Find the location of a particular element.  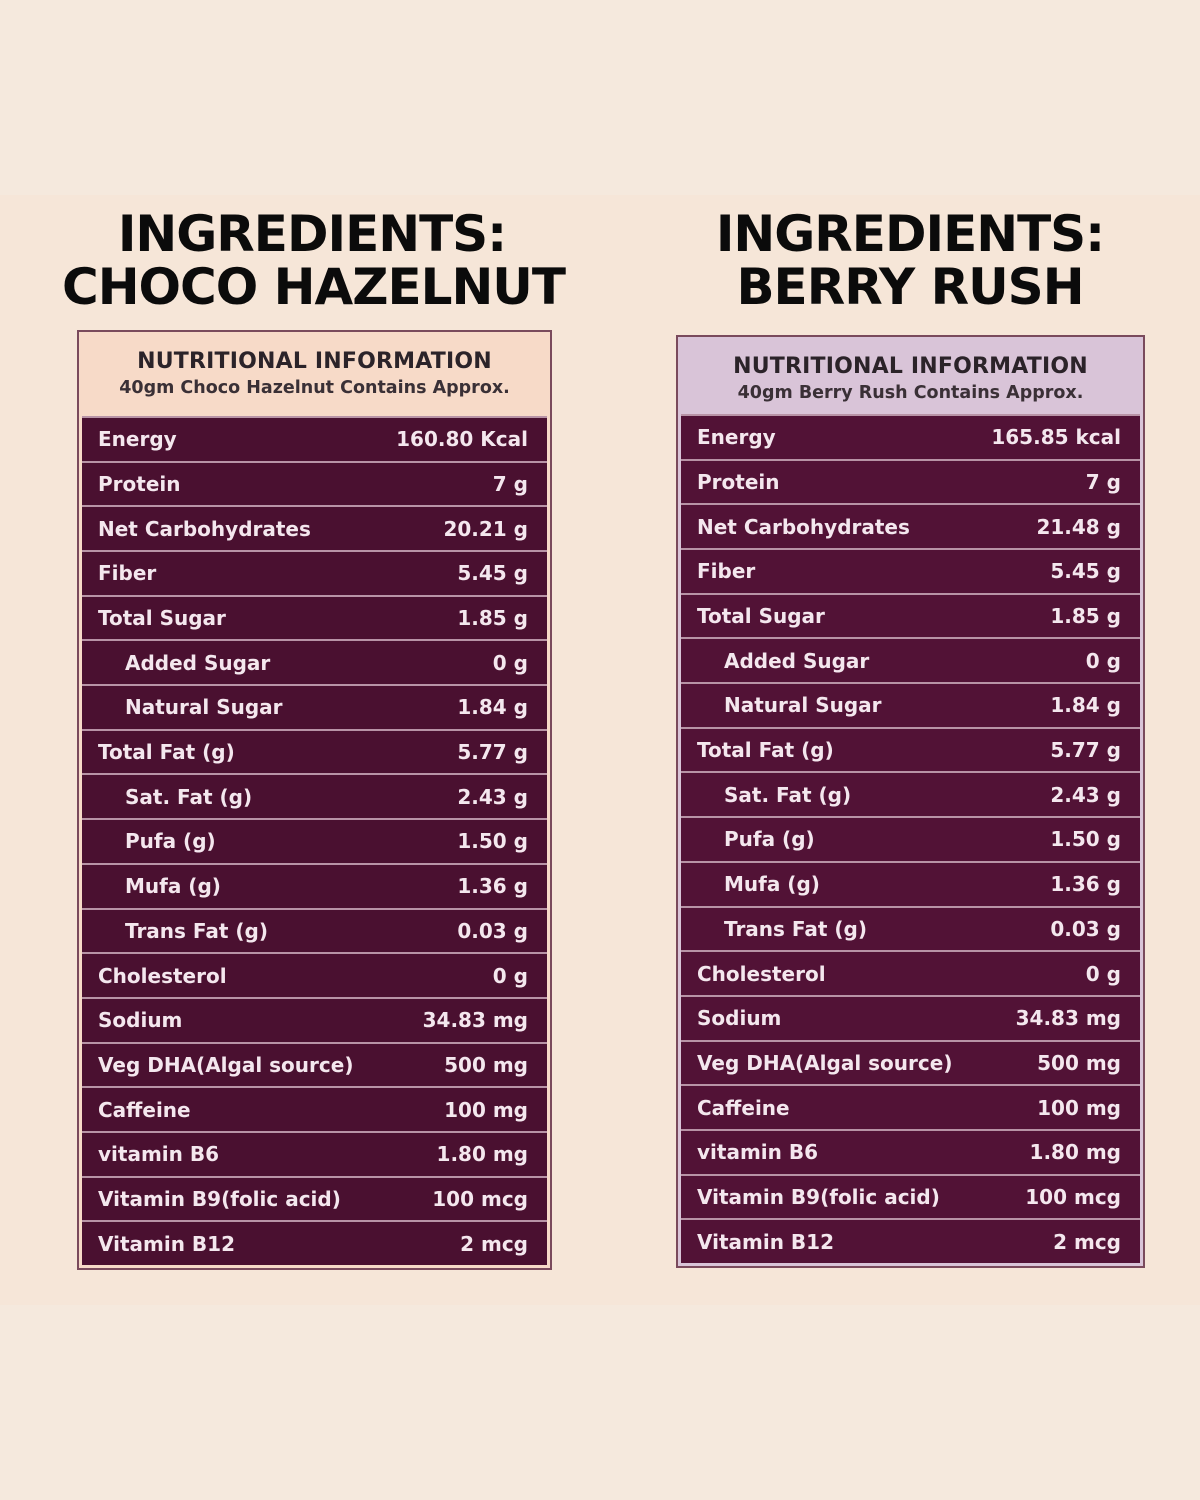

nutrient-value: 1.36 g is located at coordinates (492, 886).